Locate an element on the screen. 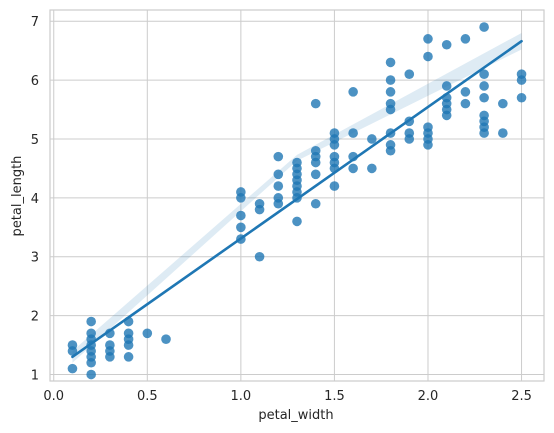 Image resolution: width=554 pixels, height=433 pixels. y-tick-label: 5 is located at coordinates (35, 140).